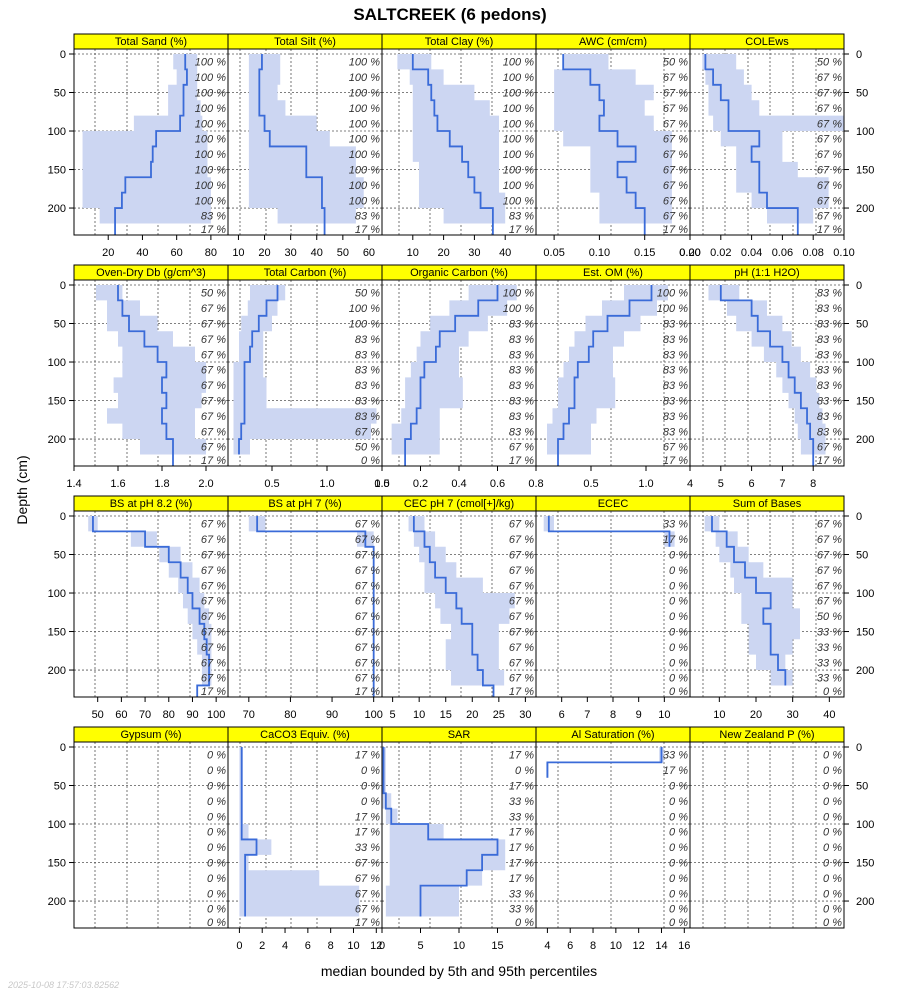 Image resolution: width=900 pixels, height=1000 pixels. What do you see at coordinates (535, 484) in the screenshot?
I see `x-tick-label: 0.8` at bounding box center [535, 484].